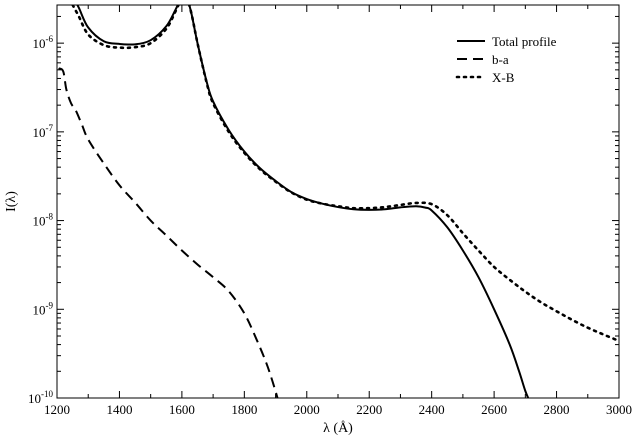  Describe the element at coordinates (244, 409) in the screenshot. I see `x-tick-label: 1800` at that location.